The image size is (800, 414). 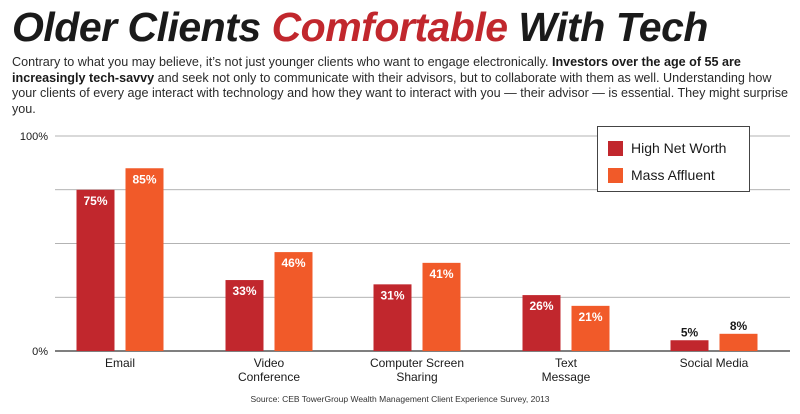 What do you see at coordinates (566, 363) in the screenshot?
I see `category-label: Text` at bounding box center [566, 363].